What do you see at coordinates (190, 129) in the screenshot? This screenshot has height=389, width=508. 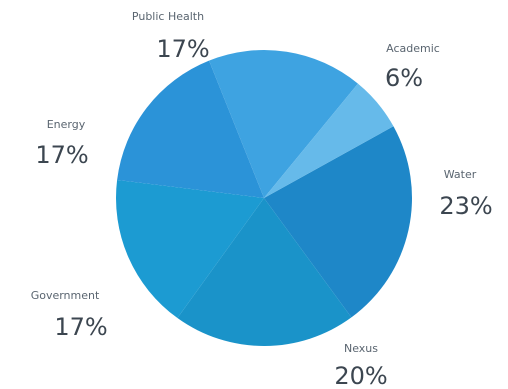 I see `pie-slice-energy` at bounding box center [190, 129].